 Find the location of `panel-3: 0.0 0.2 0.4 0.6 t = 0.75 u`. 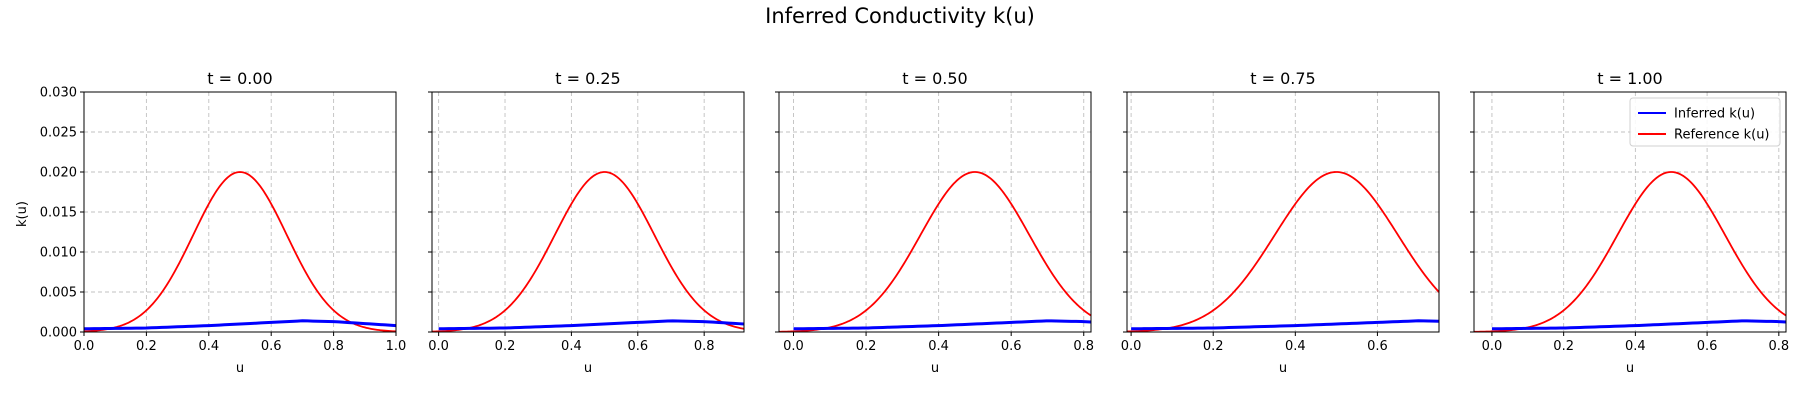

panel-3: 0.0 0.2 0.4 0.6 t = 0.75 u is located at coordinates (1280, 222).